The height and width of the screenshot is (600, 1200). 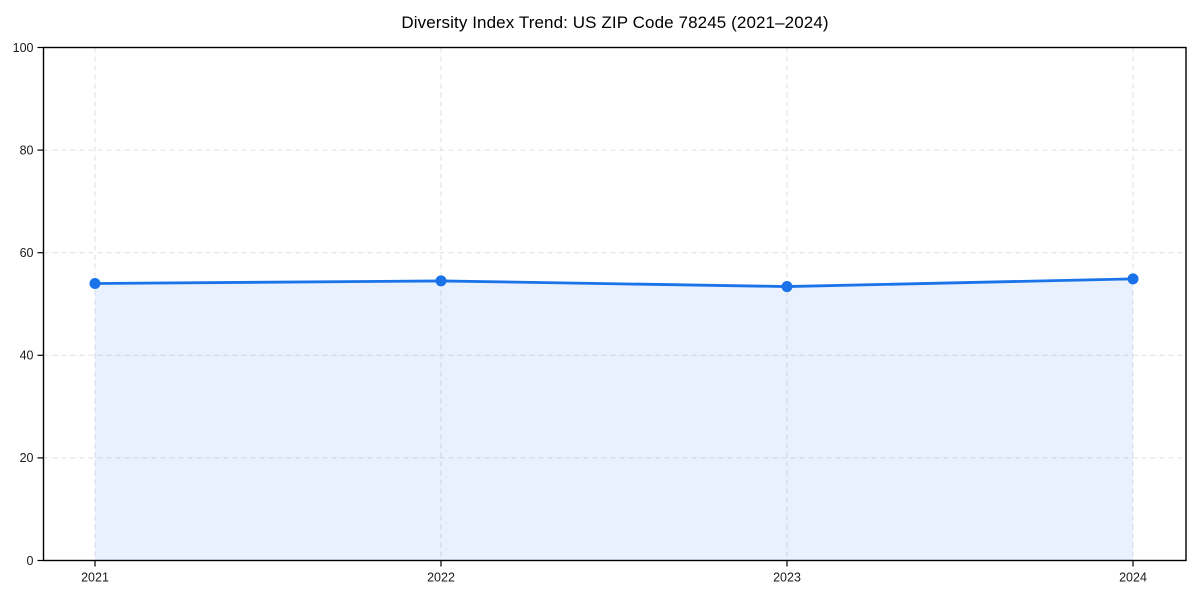 I want to click on x-tick-label-2022: 2022, so click(x=441, y=578).